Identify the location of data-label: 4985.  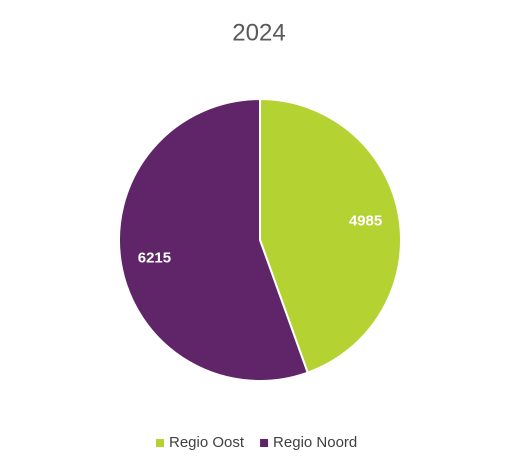
(365, 221).